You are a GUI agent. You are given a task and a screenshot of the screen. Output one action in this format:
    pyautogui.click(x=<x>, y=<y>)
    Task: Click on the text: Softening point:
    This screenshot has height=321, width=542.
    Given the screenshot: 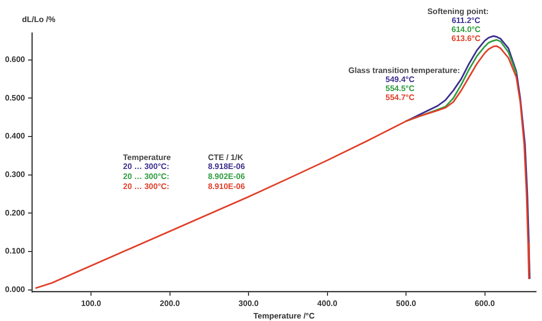 What is the action you would take?
    pyautogui.click(x=458, y=11)
    